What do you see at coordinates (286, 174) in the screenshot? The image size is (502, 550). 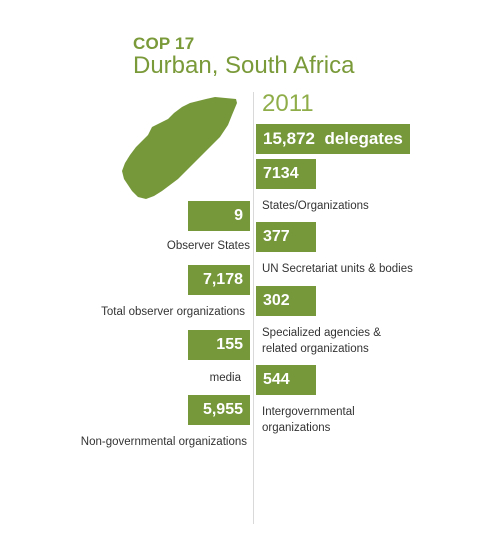 I see `states-value: 7134` at bounding box center [286, 174].